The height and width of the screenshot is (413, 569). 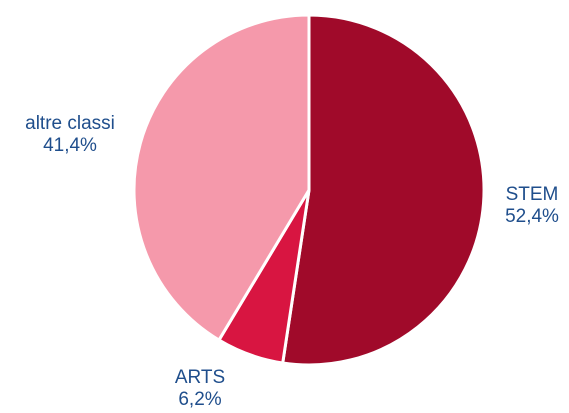 What do you see at coordinates (200, 377) in the screenshot?
I see `slice-name-arts: ARTS` at bounding box center [200, 377].